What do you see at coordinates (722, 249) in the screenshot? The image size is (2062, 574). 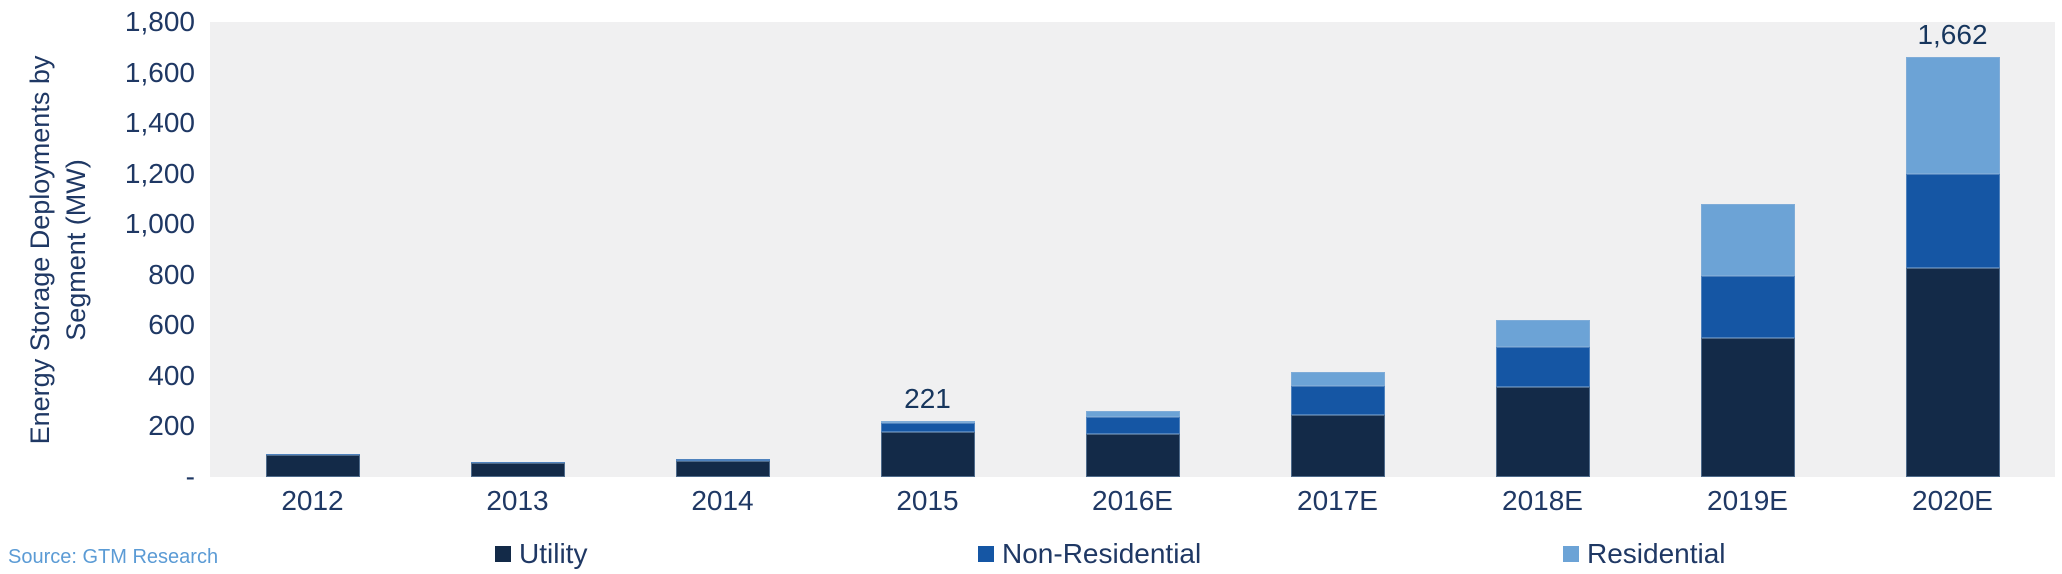 I see `bar-column-2014` at bounding box center [722, 249].